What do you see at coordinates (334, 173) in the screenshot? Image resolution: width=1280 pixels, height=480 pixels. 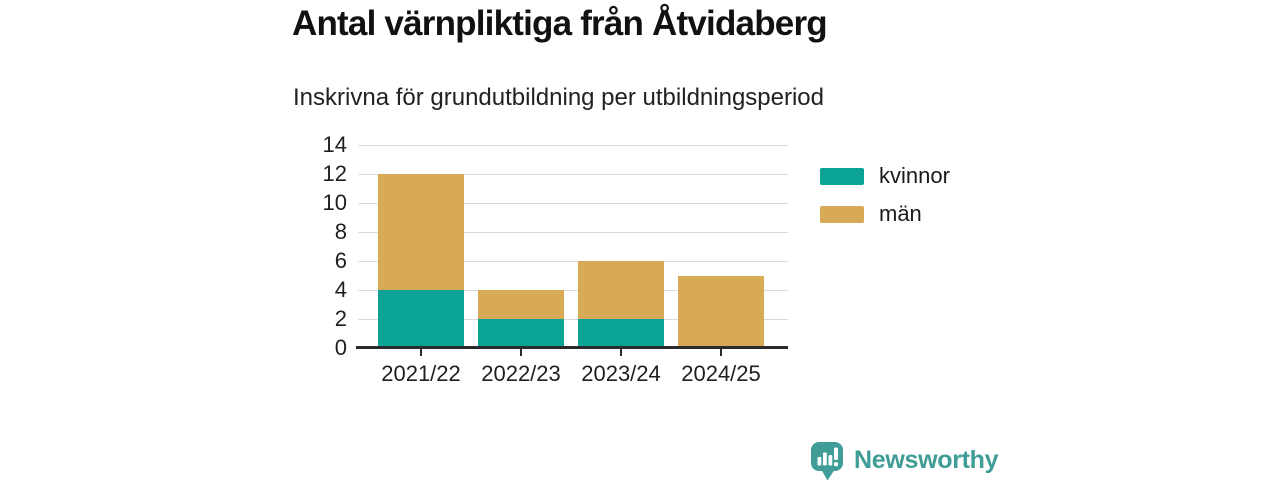 I see `y-tick-label: 12` at bounding box center [334, 173].